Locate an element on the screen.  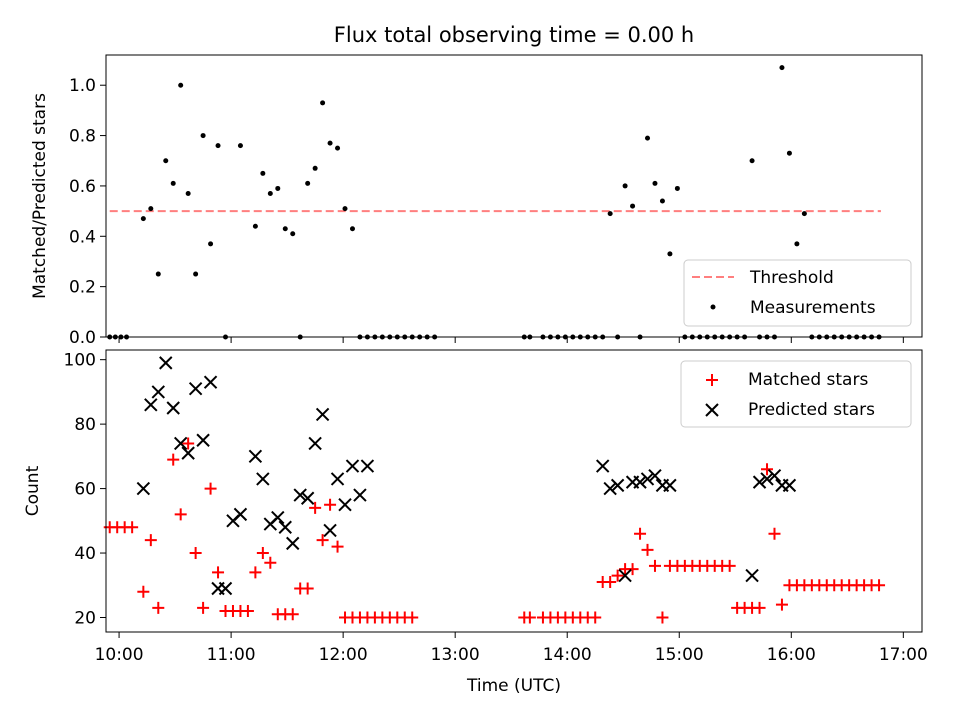
count-y-tick-label: 40 is located at coordinates (85, 554).